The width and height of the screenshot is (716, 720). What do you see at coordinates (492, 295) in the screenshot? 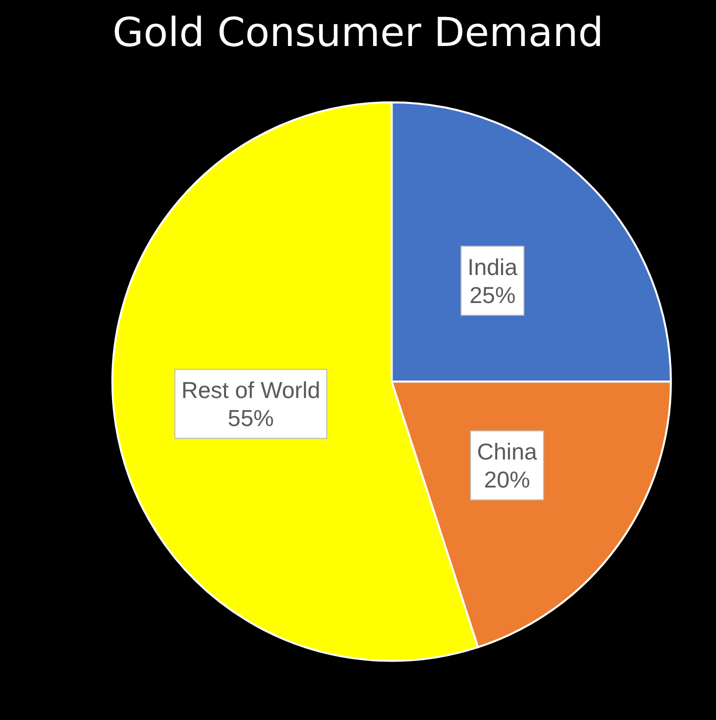
I see `data-label: 25%` at bounding box center [492, 295].